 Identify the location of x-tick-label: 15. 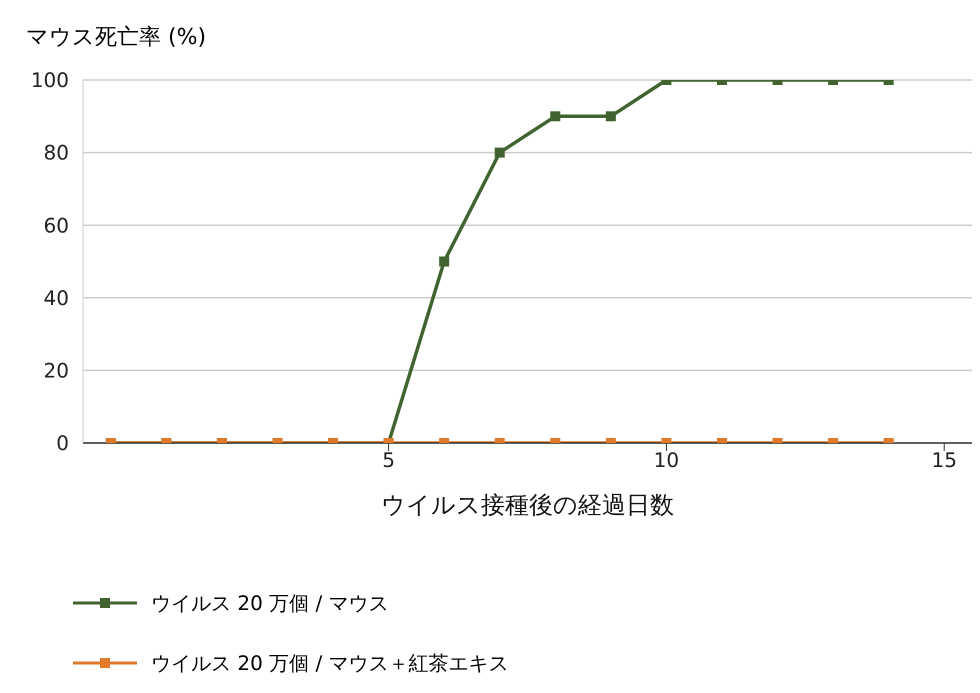
(944, 460).